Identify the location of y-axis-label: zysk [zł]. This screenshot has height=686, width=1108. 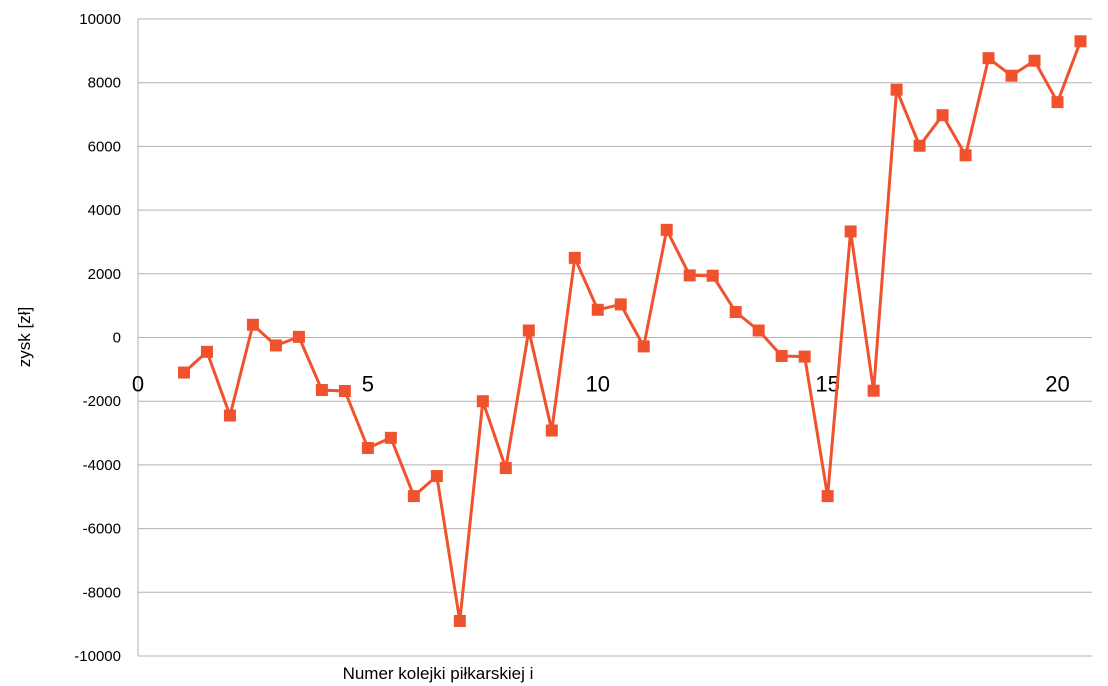
(24, 337).